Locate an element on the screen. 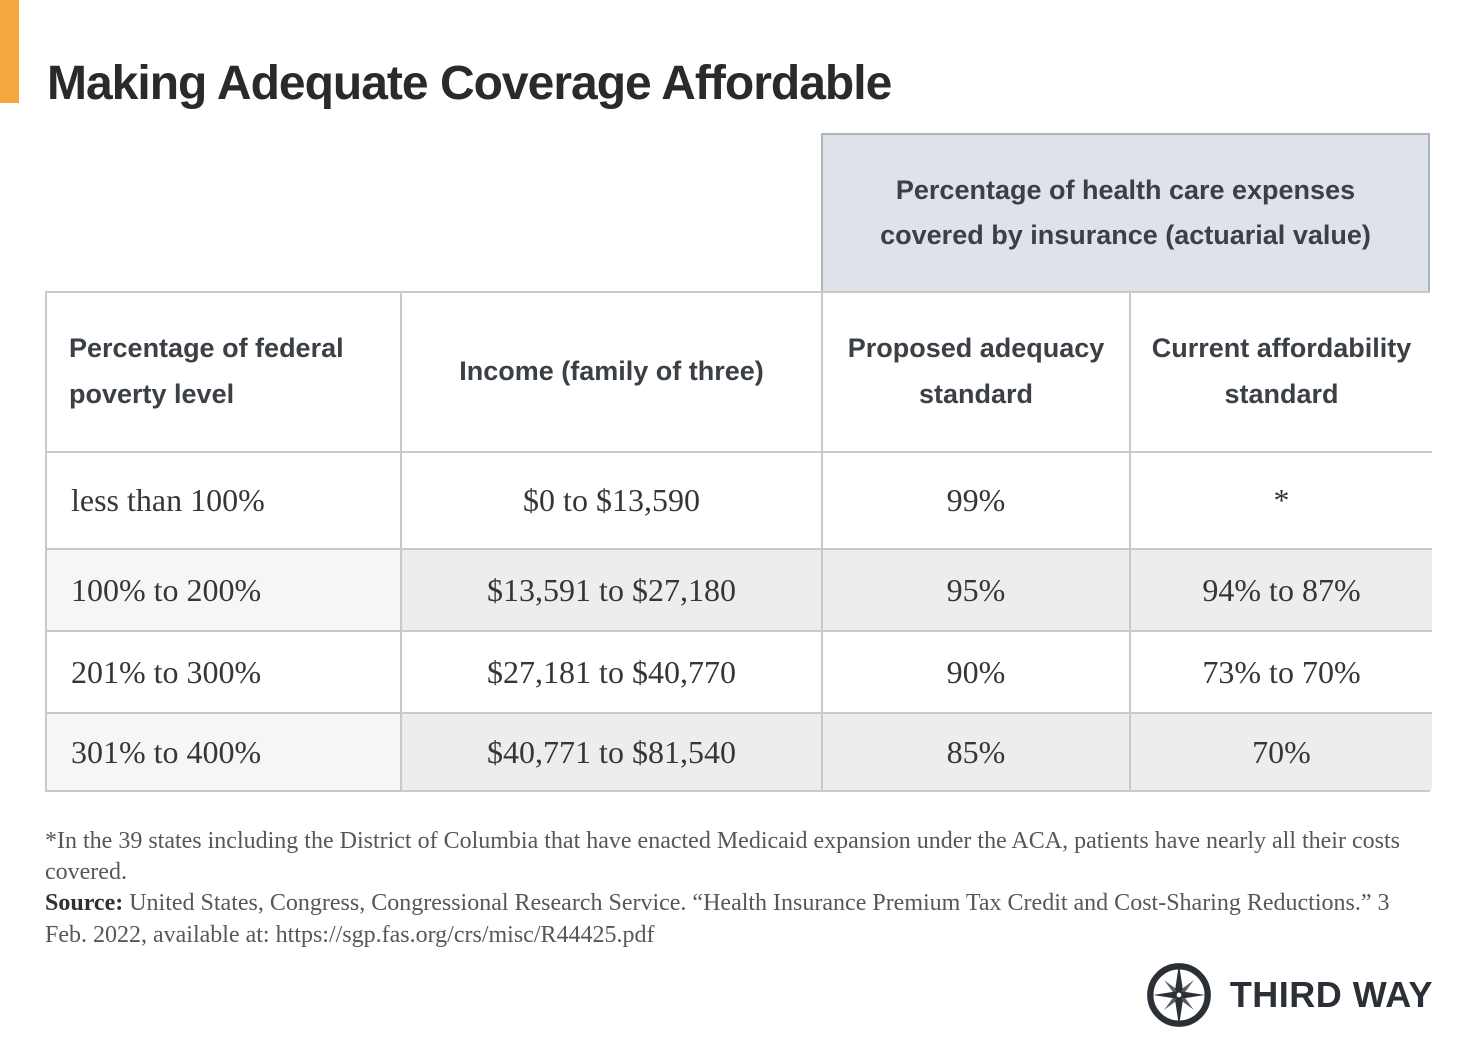  table-cell: * is located at coordinates (1281, 501).